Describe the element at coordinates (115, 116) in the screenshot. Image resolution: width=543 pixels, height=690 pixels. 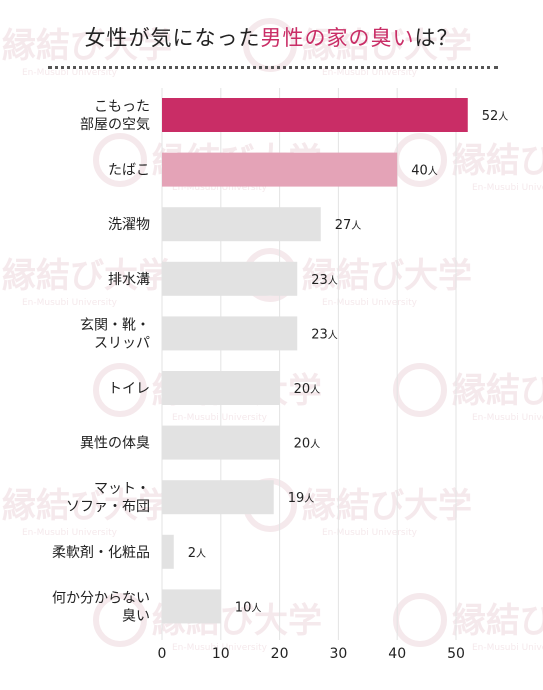
I see `category-label: こもった部屋の空気` at that location.